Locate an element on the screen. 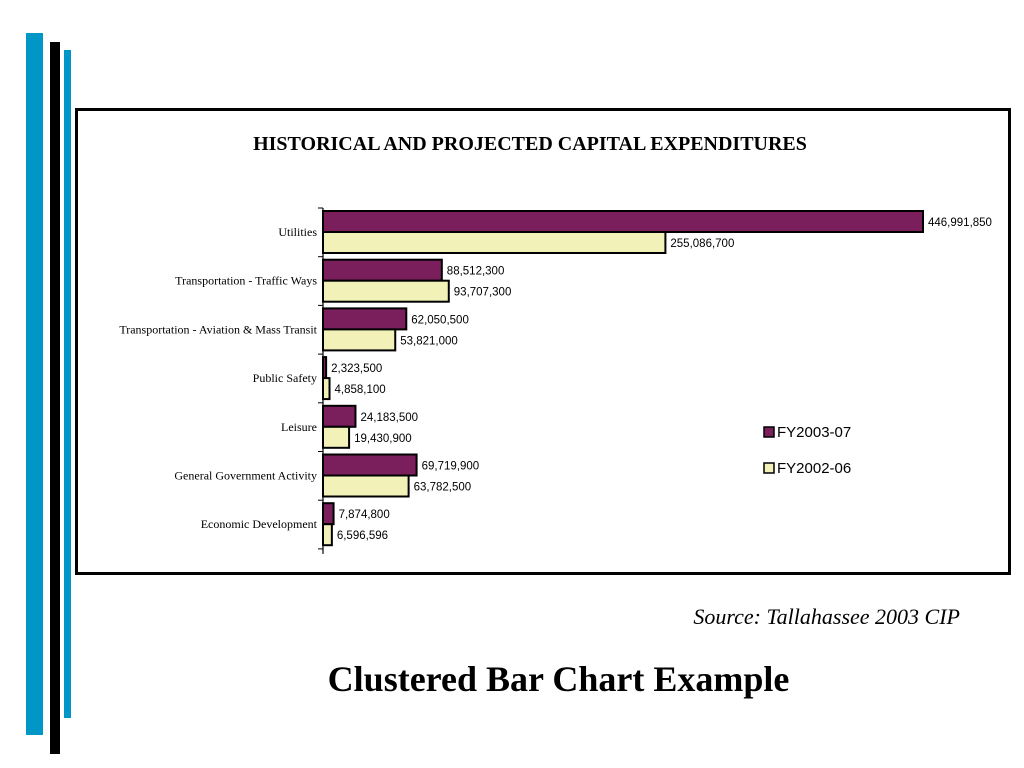  category-label: Economic Development is located at coordinates (259, 524).